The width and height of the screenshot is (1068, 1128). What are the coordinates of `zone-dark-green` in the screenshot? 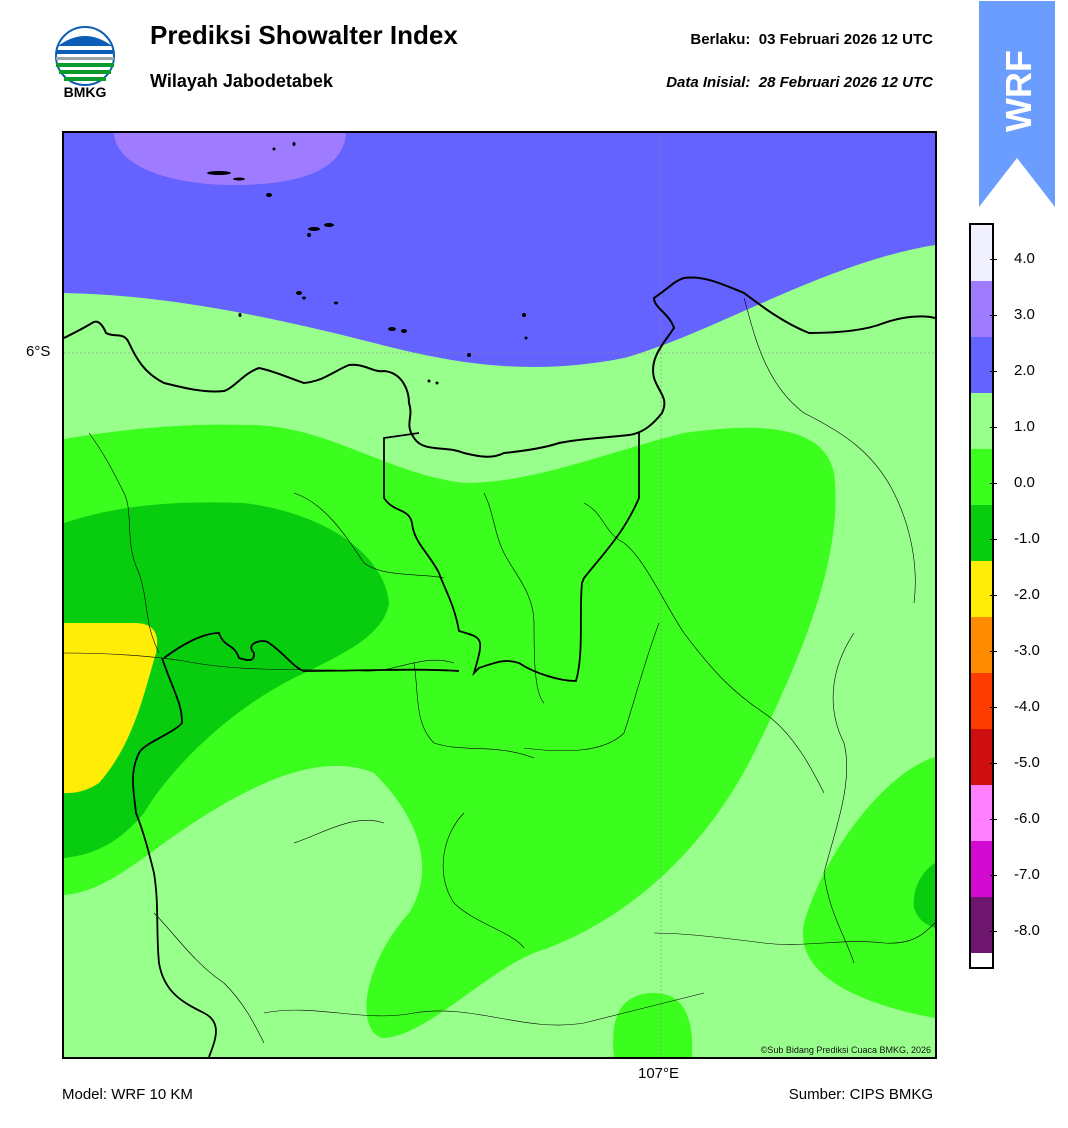 It's located at (226, 680).